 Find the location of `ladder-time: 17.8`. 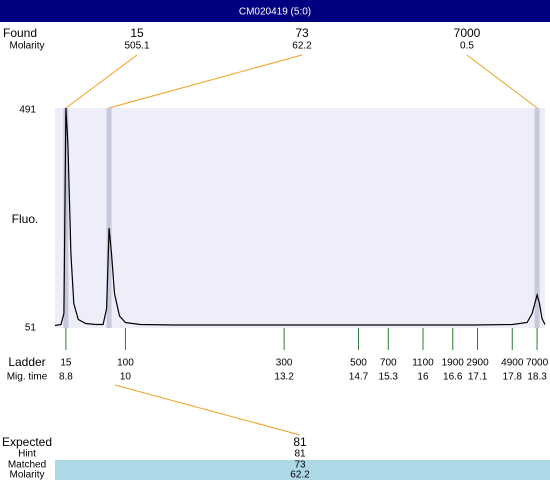

ladder-time: 17.8 is located at coordinates (513, 377).